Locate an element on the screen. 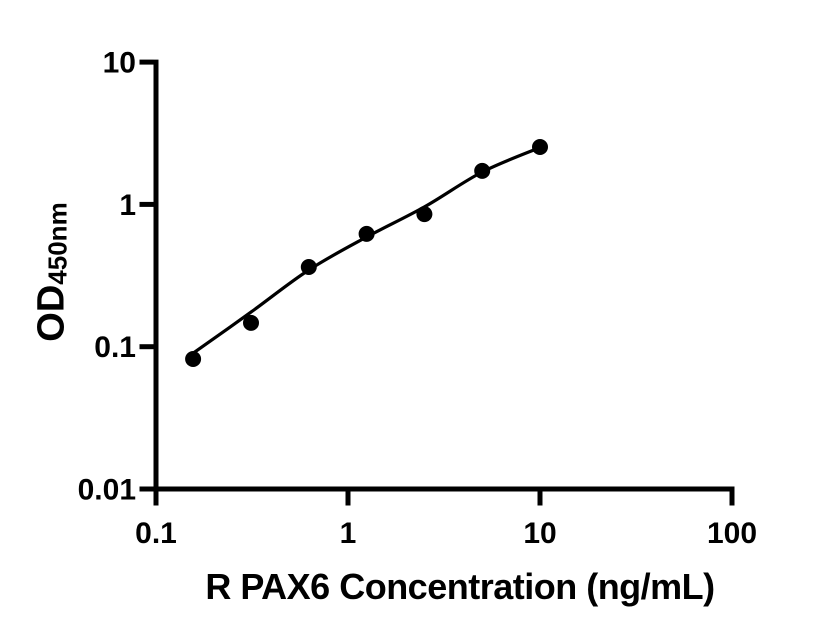 Image resolution: width=816 pixels, height=640 pixels. y-axis-title-subscript: 450nm is located at coordinates (57, 243).